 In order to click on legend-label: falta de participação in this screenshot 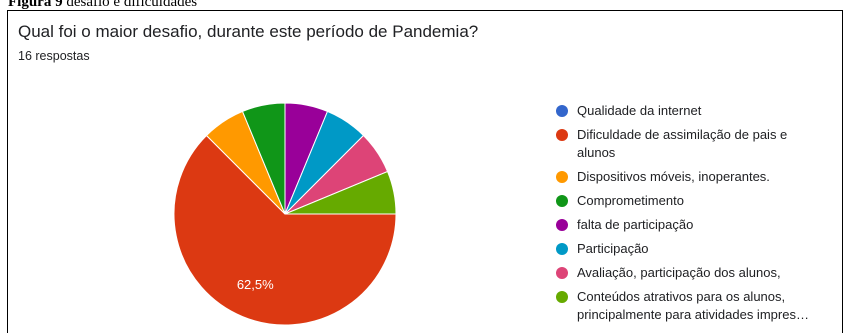, I will do `click(635, 224)`.